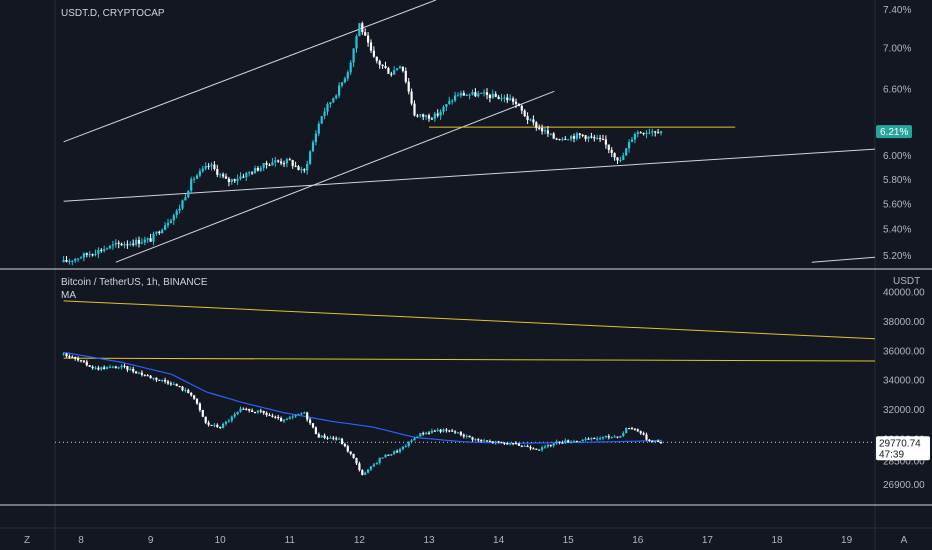 This screenshot has height=550, width=932. I want to click on auto-scale-toggle-icon: A, so click(904, 540).